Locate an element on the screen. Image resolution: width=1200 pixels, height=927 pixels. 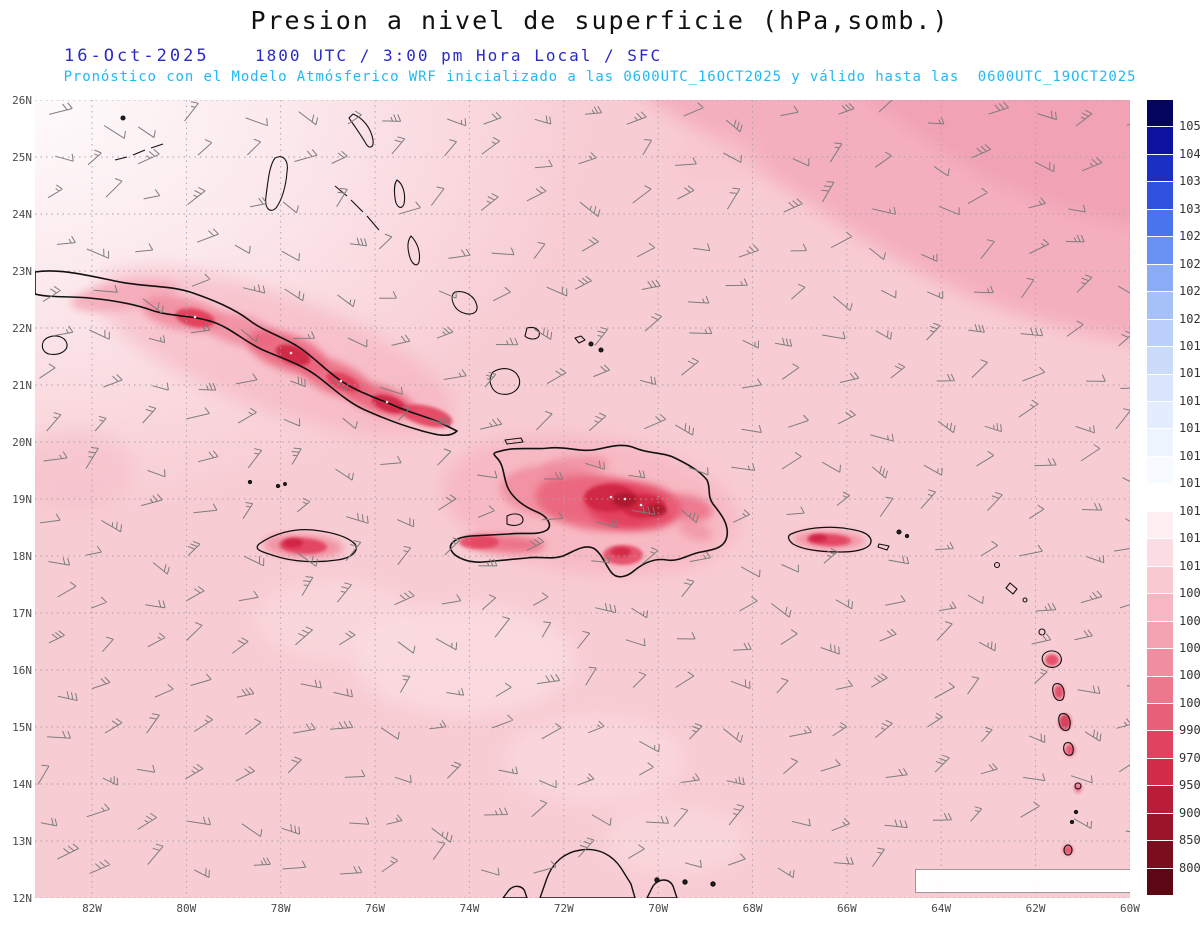
colorbar-level-label: 1014 is located at coordinates (1189, 483).